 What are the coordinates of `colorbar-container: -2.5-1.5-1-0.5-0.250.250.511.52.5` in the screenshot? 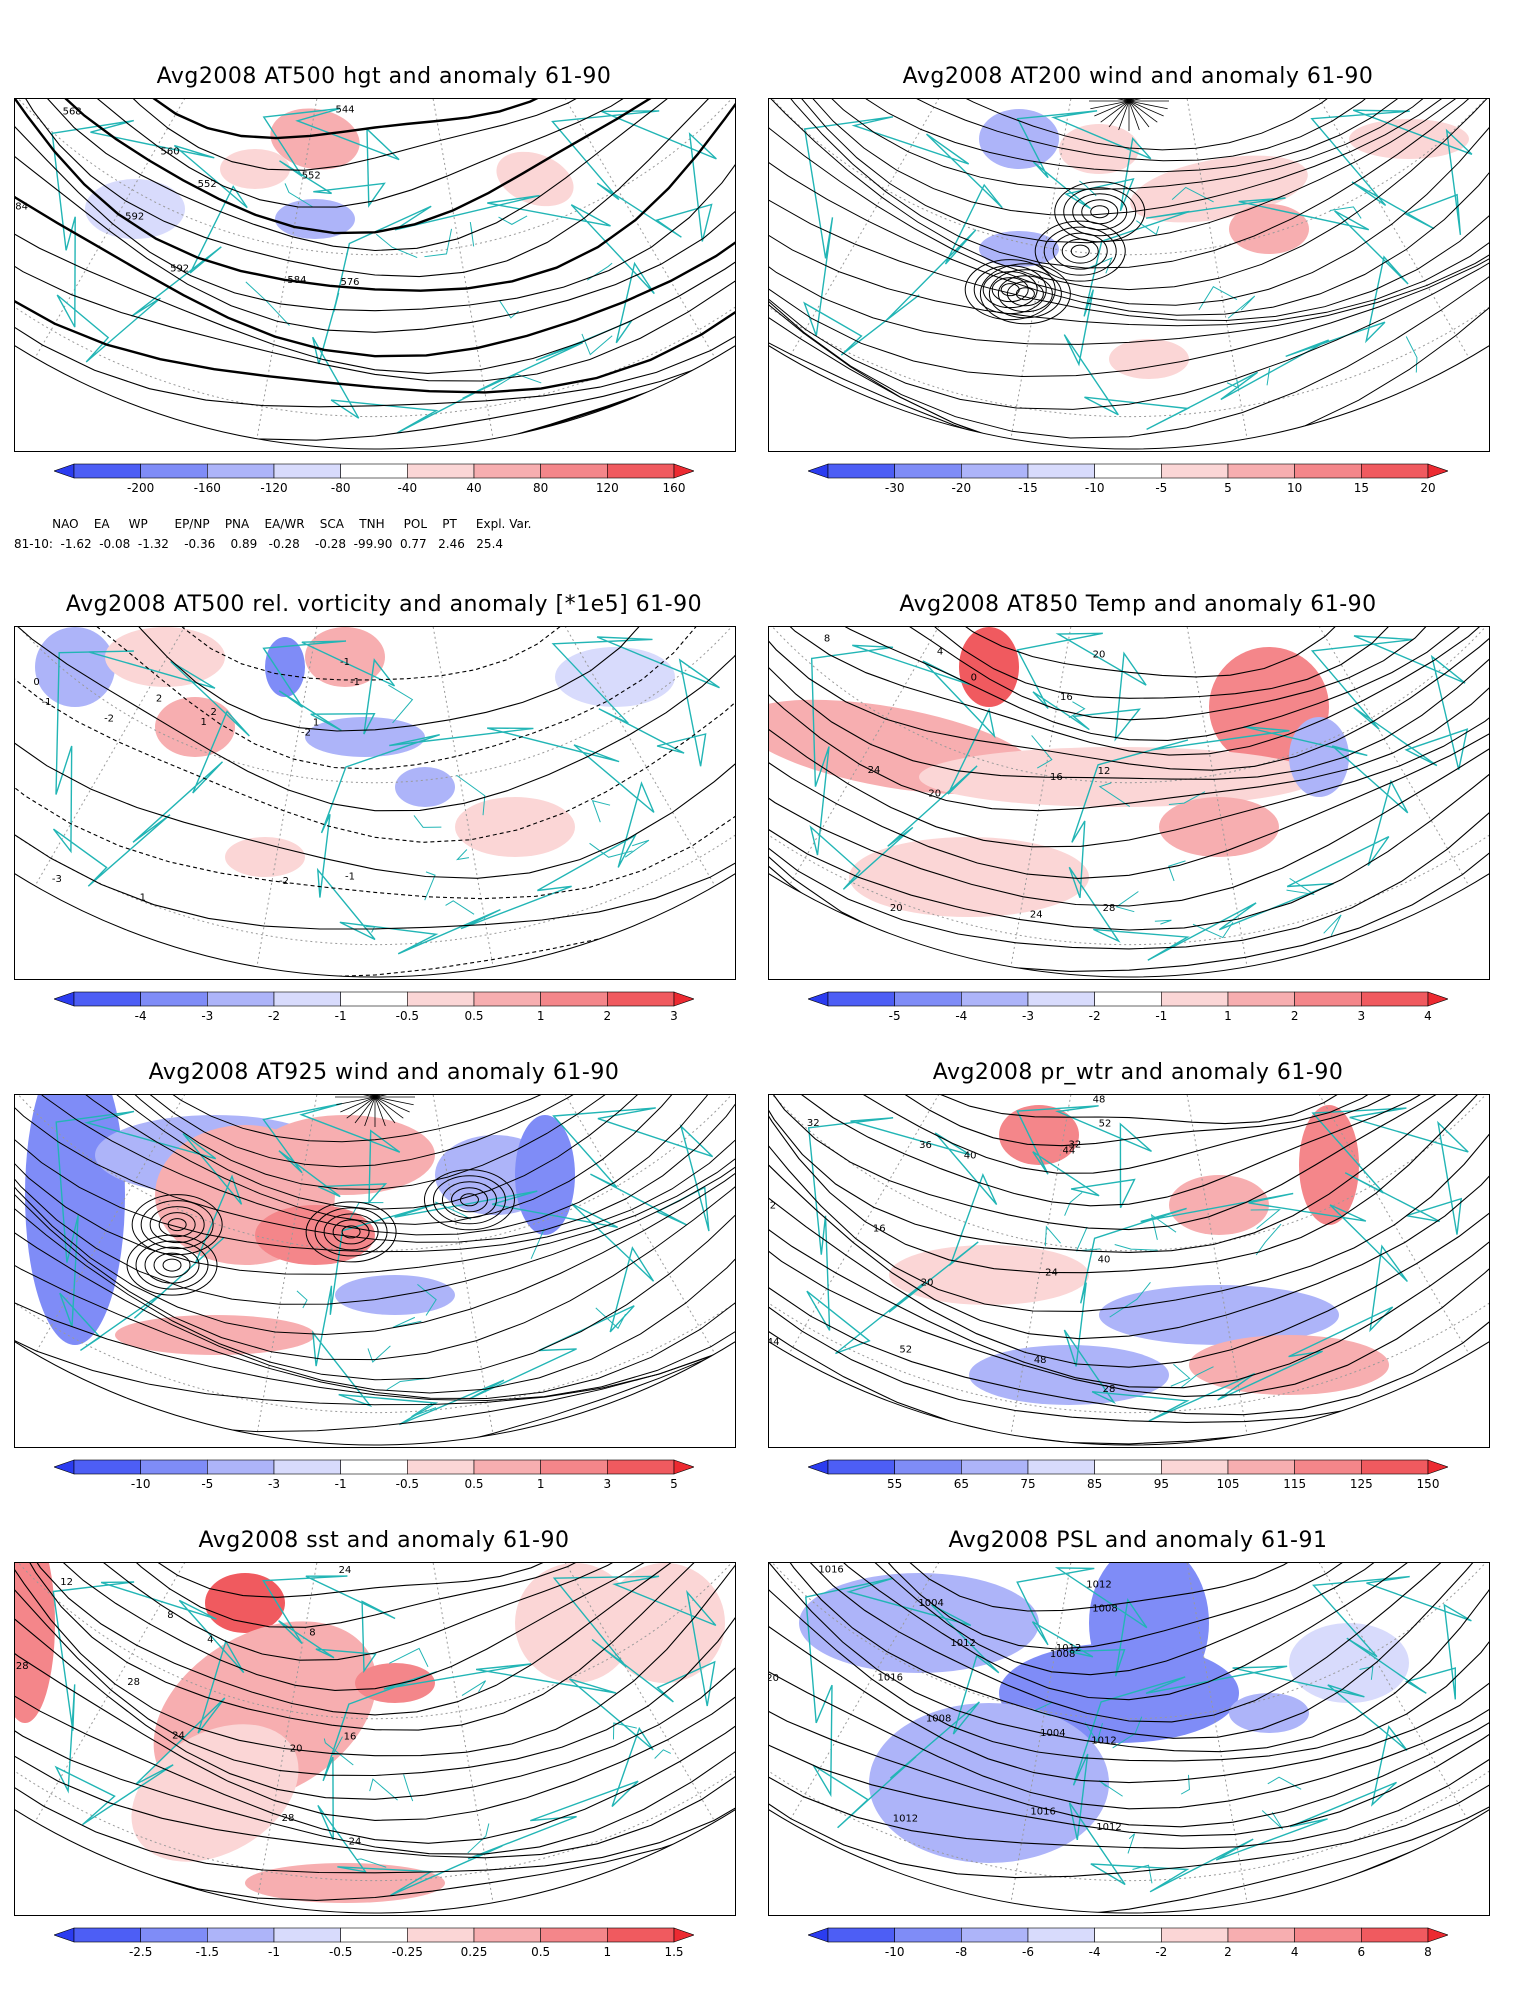 It's located at (401, 1956).